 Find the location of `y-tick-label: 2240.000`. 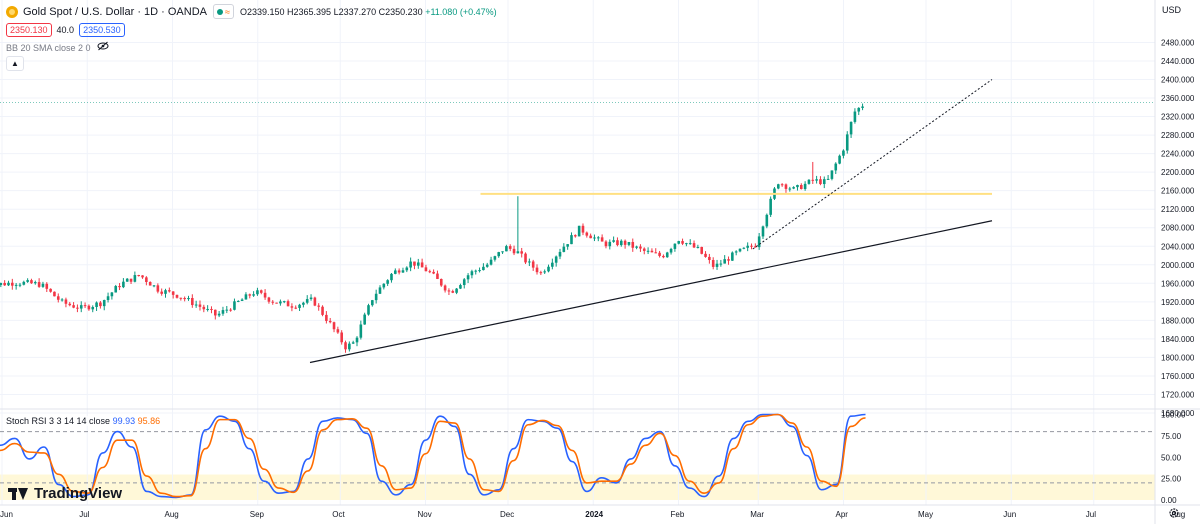

y-tick-label: 2240.000 is located at coordinates (1178, 154).